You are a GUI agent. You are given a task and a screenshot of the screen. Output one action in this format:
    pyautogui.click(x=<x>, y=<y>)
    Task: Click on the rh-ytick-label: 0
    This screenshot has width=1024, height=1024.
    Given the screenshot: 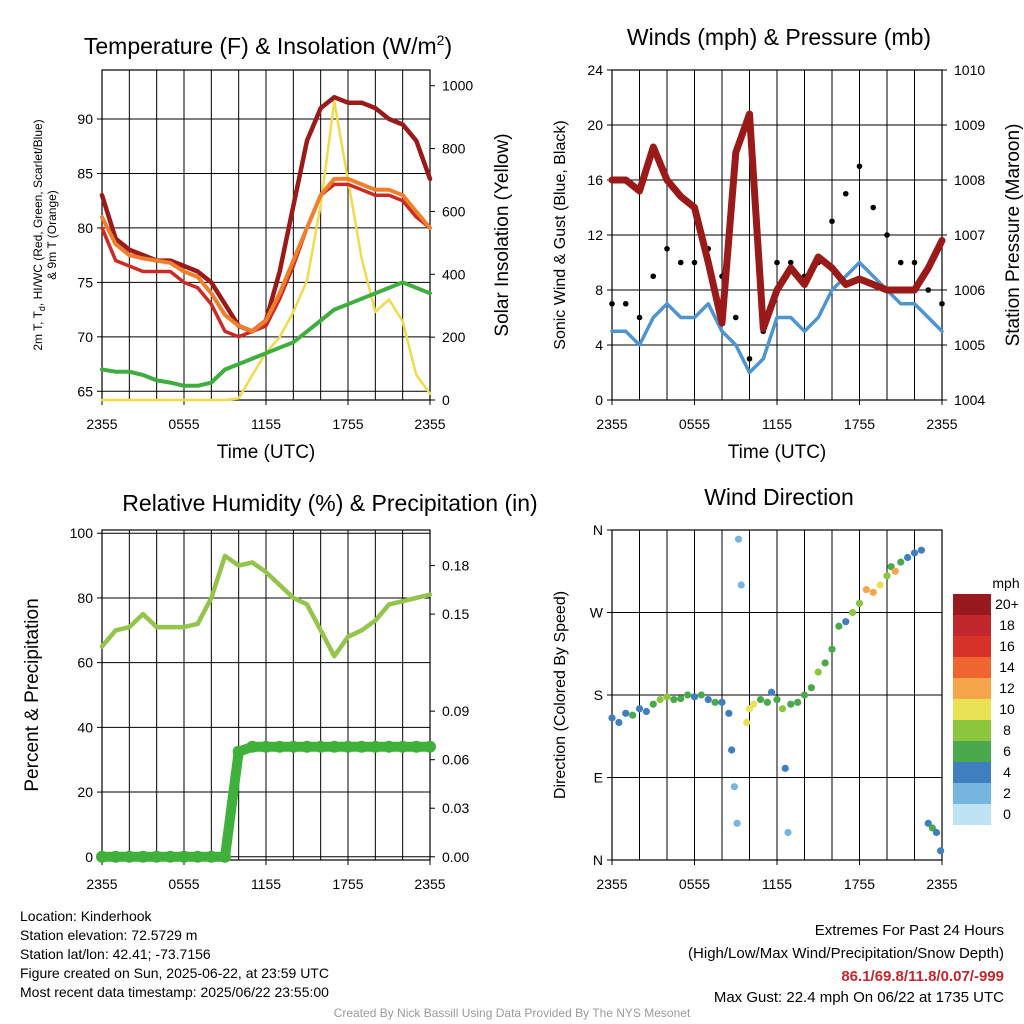 What is the action you would take?
    pyautogui.click(x=89, y=857)
    